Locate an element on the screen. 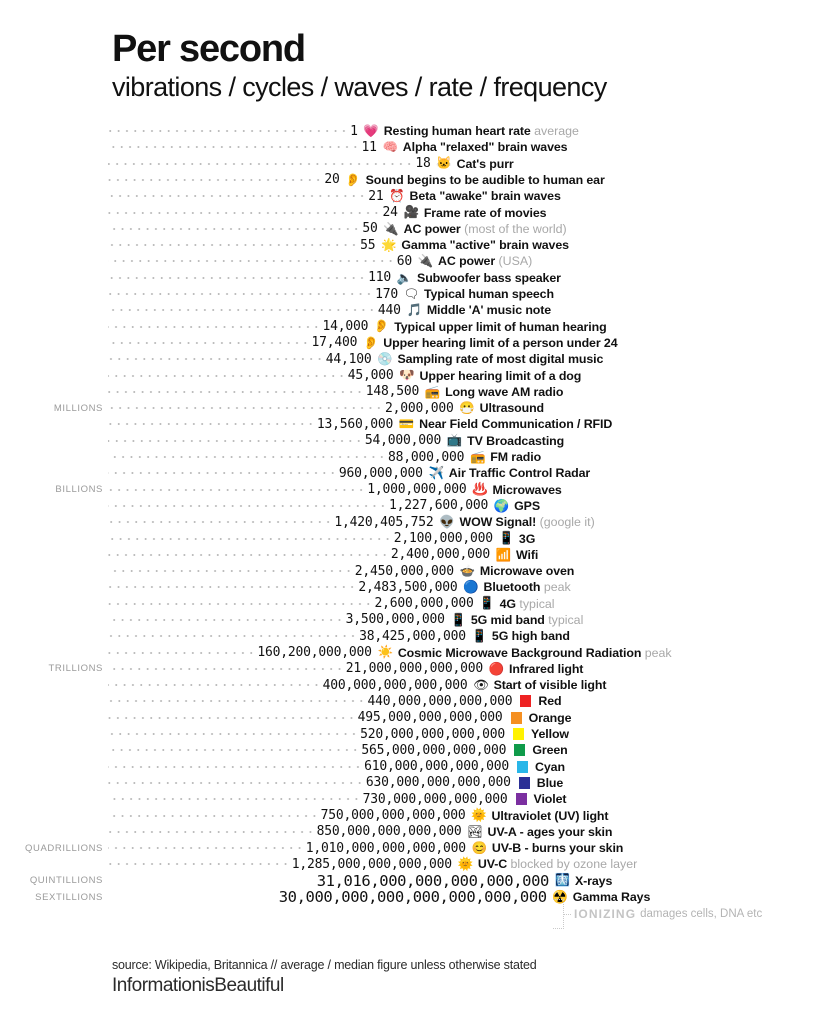 Image resolution: width=819 pixels, height=1024 pixels. frequency-value: 14,000 is located at coordinates (345, 327).